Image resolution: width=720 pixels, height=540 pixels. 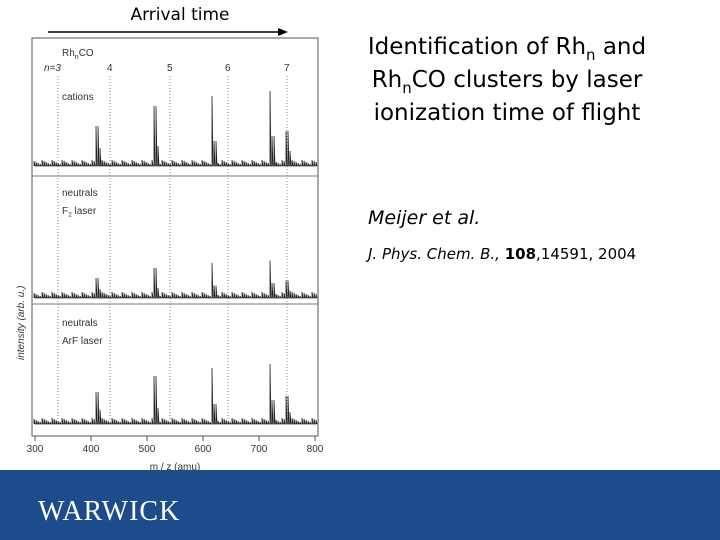 I want to click on text-segment: and, so click(x=621, y=47).